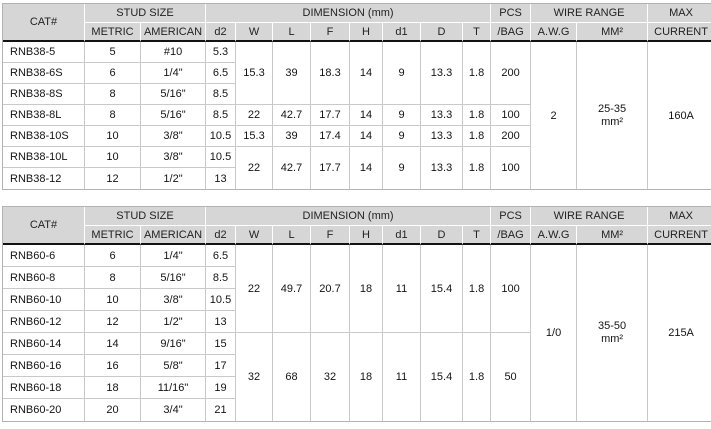  I want to click on cell-dim-d1: 11, so click(402, 289).